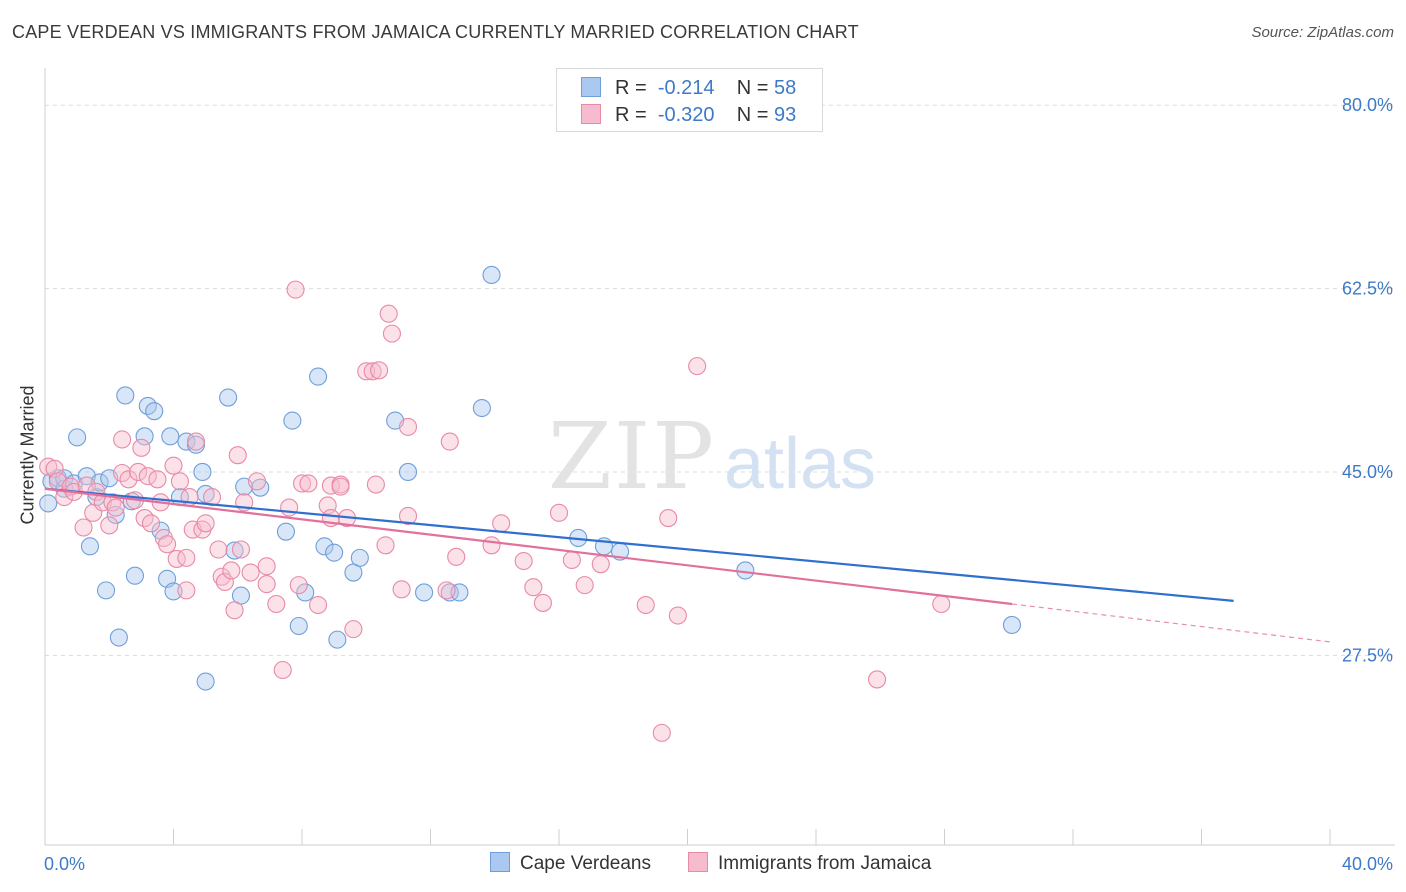 The height and width of the screenshot is (892, 1406). I want to click on legend-r-label: R =, so click(631, 115).